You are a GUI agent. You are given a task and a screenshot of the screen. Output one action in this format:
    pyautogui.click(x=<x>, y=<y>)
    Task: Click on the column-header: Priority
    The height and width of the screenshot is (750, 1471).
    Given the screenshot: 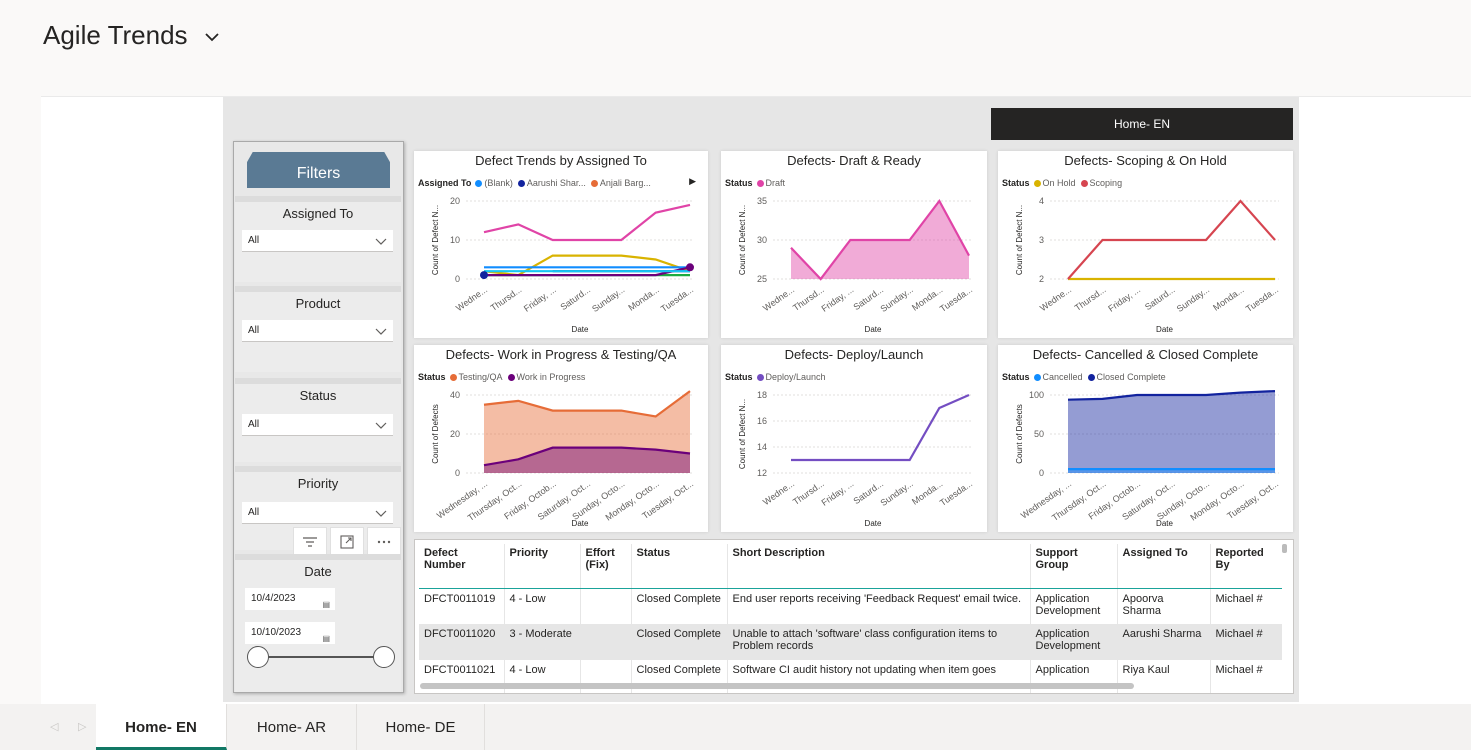 What is the action you would take?
    pyautogui.click(x=541, y=566)
    